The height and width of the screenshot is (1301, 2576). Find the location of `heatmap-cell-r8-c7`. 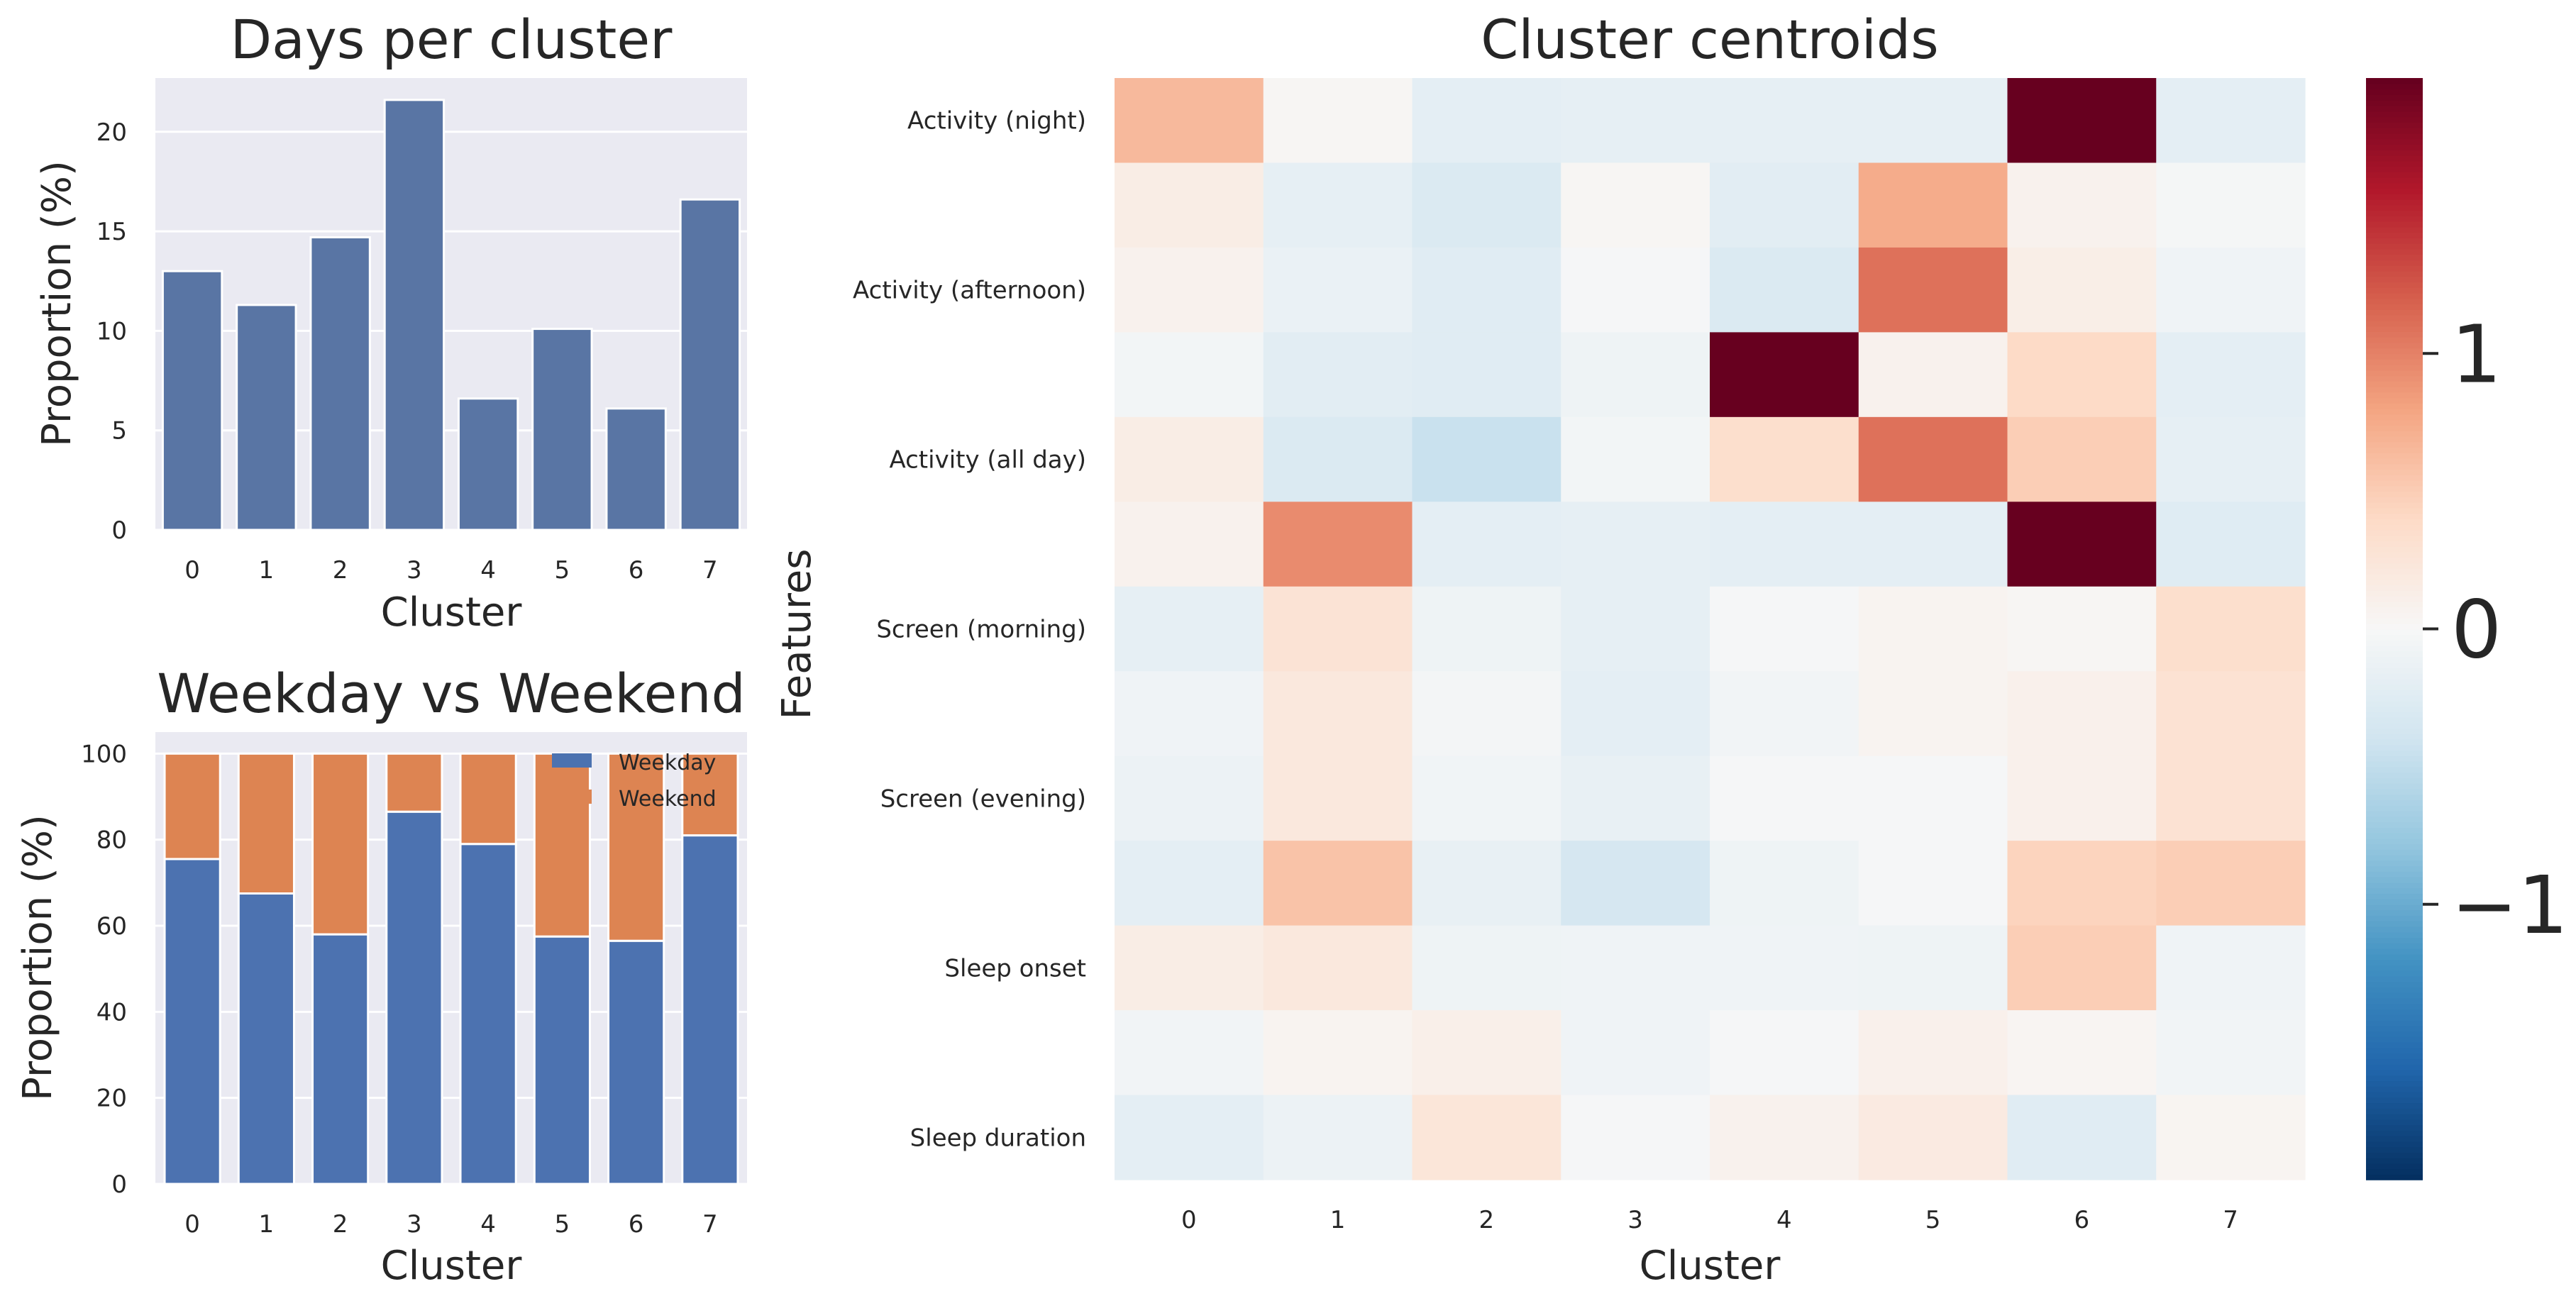

heatmap-cell-r8-c7 is located at coordinates (2231, 798).